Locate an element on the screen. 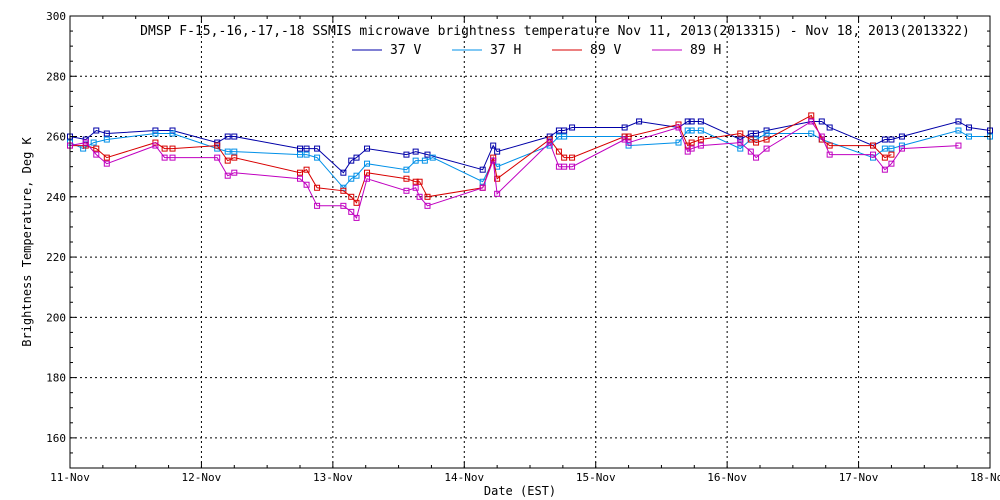 The width and height of the screenshot is (1000, 500). y-tick-labels: 160 180 200 220 240 260 280 300 is located at coordinates (56, 227).